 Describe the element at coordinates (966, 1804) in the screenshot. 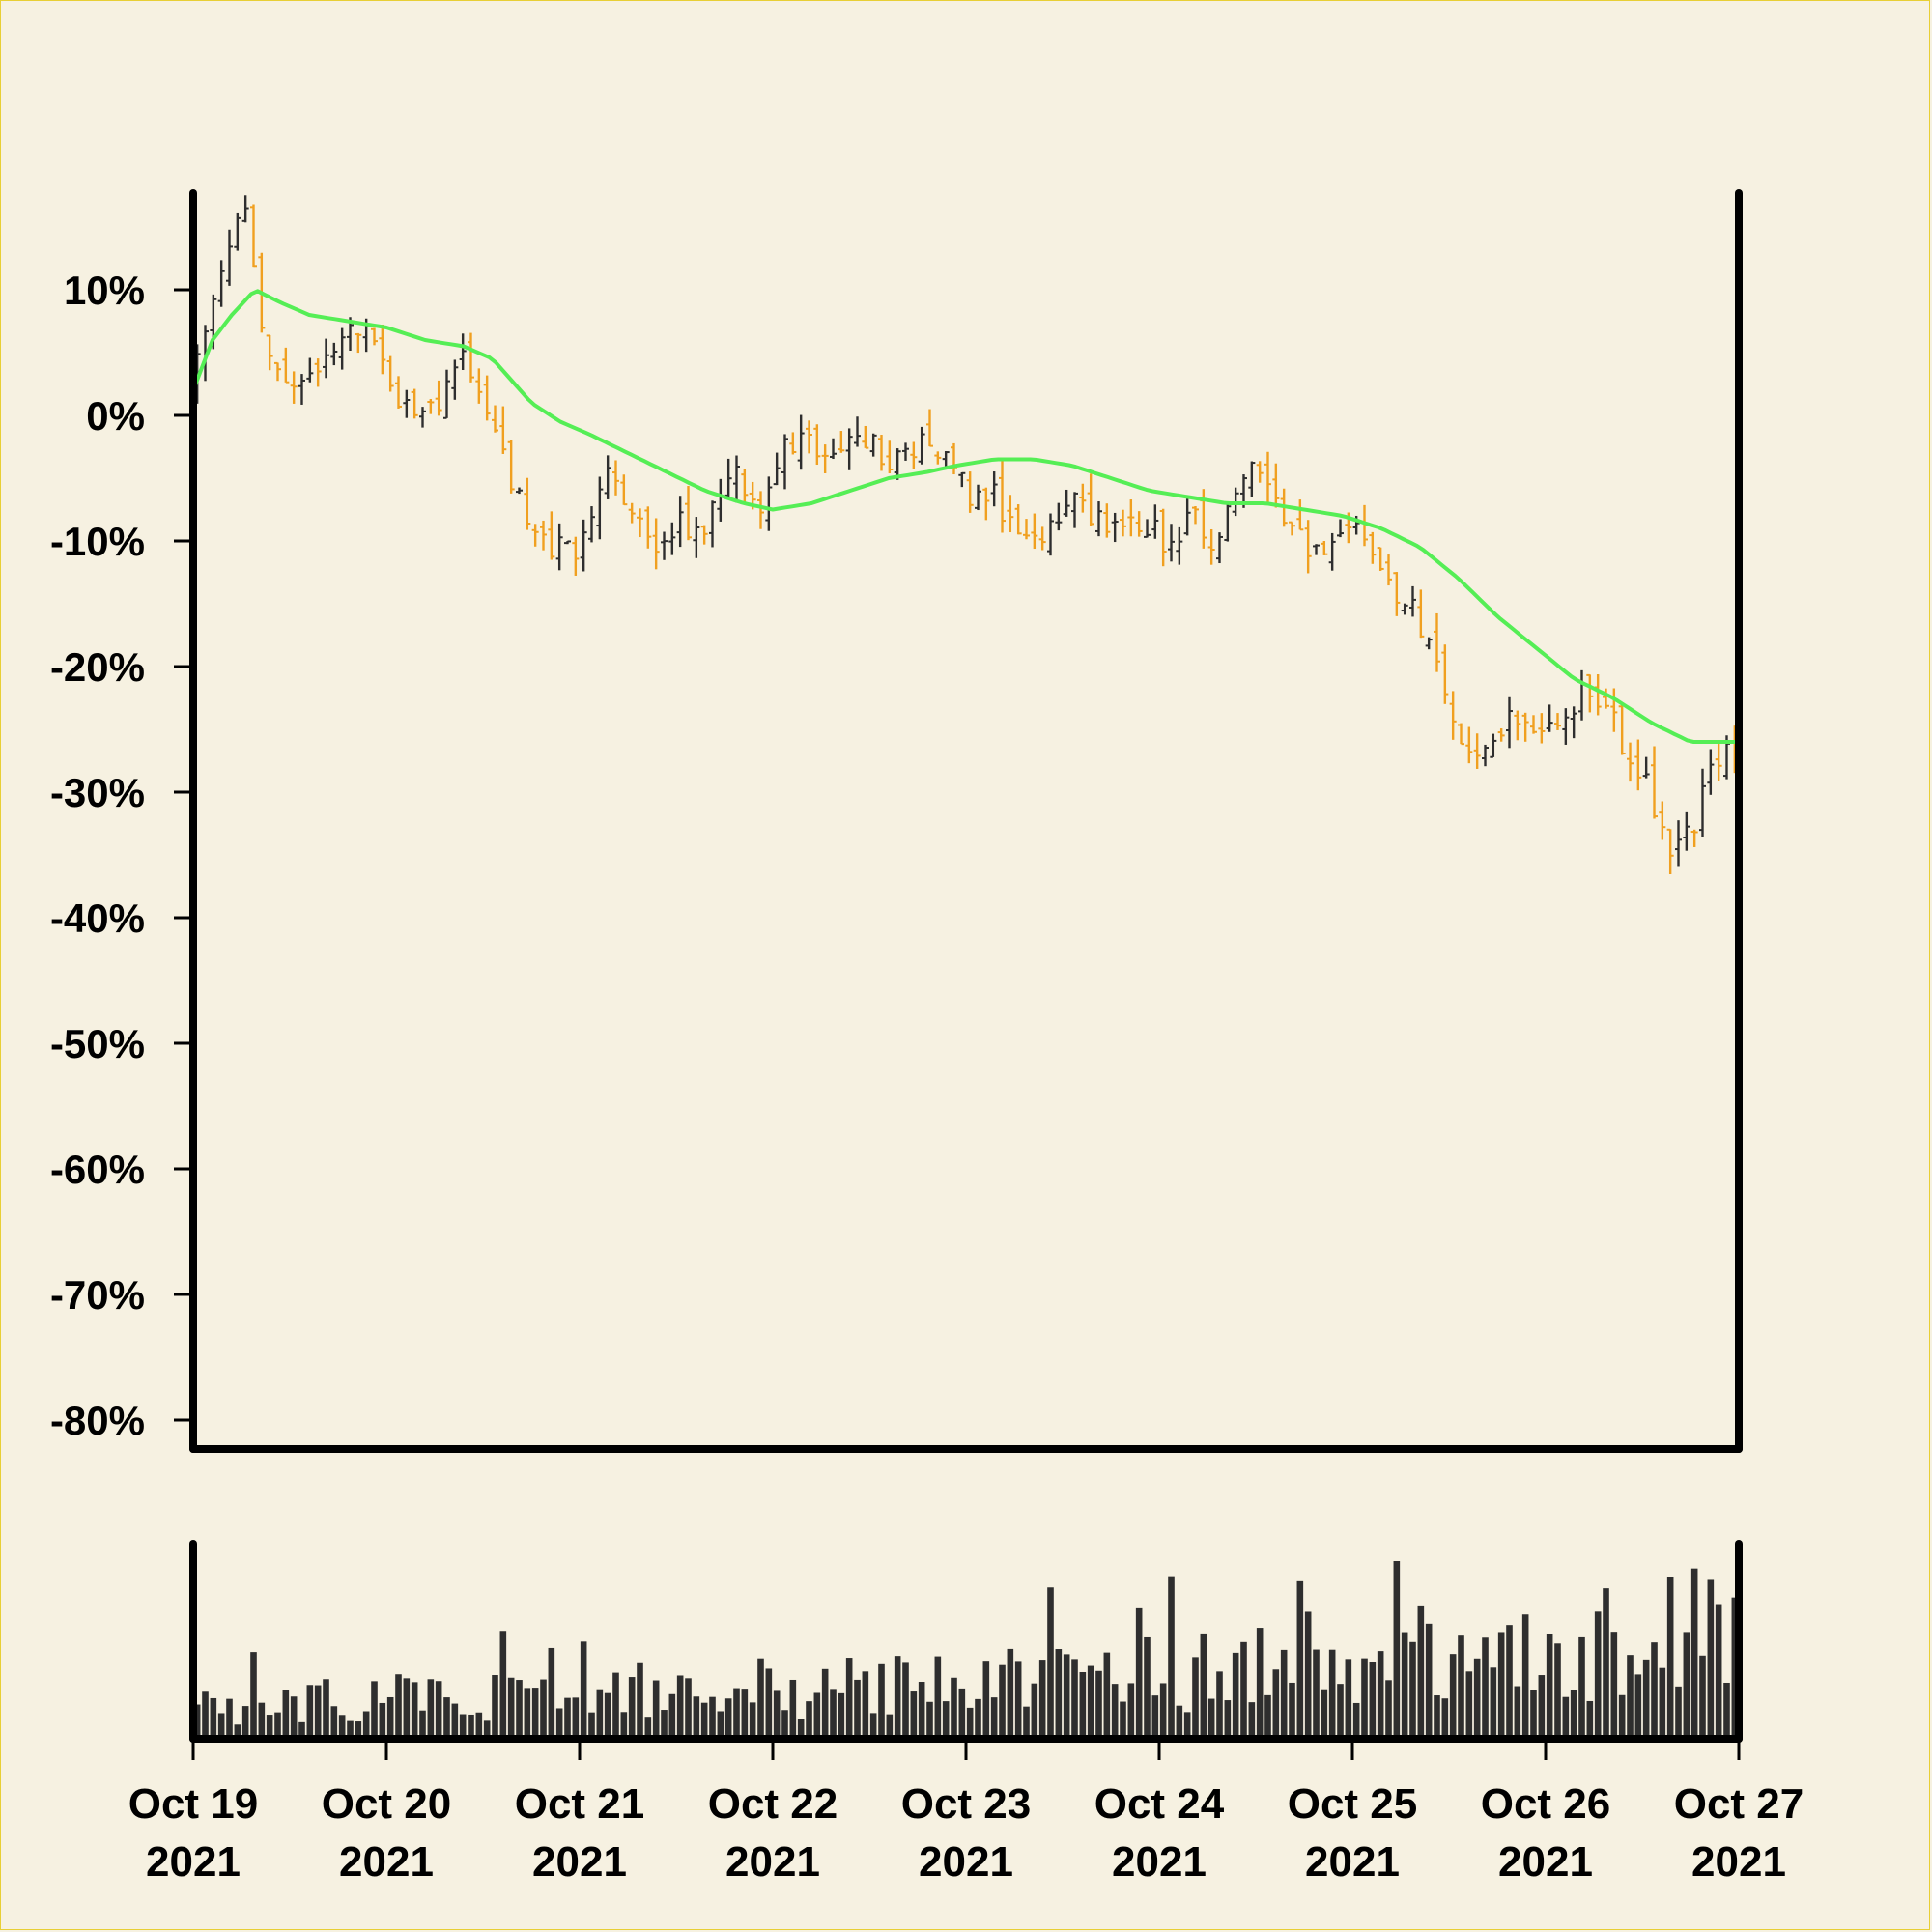

I see `x-tick-label-date: Oct 23` at that location.